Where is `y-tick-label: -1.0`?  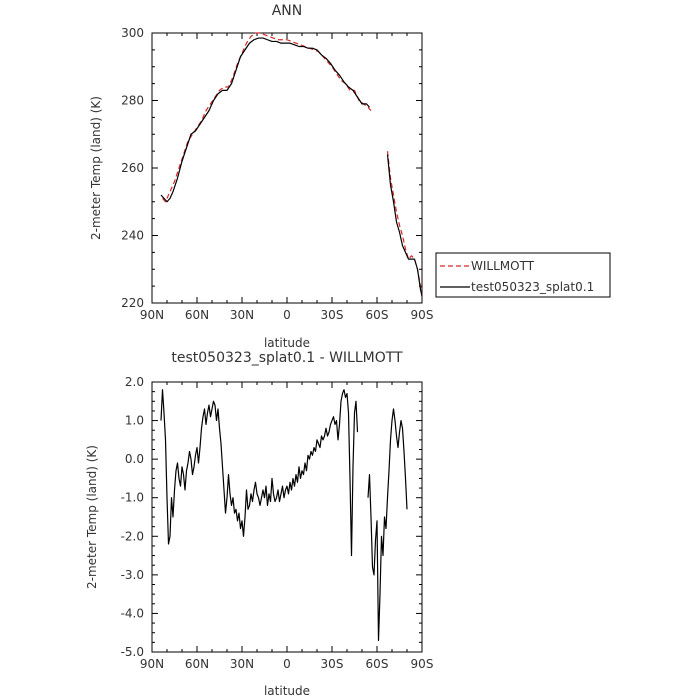
y-tick-label: -1.0 is located at coordinates (132, 498).